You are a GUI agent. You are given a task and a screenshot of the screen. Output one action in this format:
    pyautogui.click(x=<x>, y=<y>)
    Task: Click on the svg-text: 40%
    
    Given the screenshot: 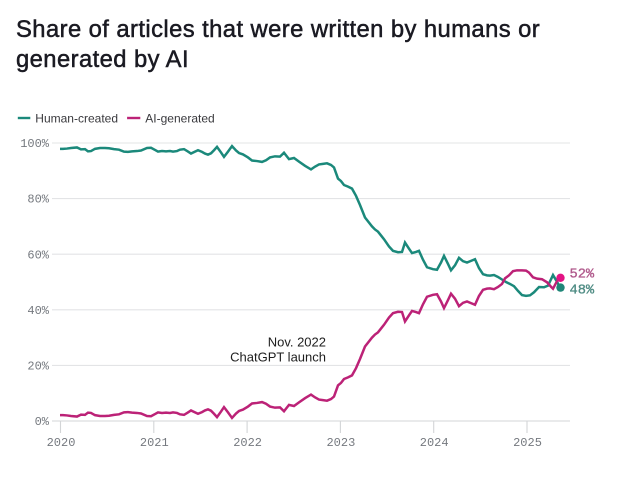 What is the action you would take?
    pyautogui.click(x=38, y=311)
    